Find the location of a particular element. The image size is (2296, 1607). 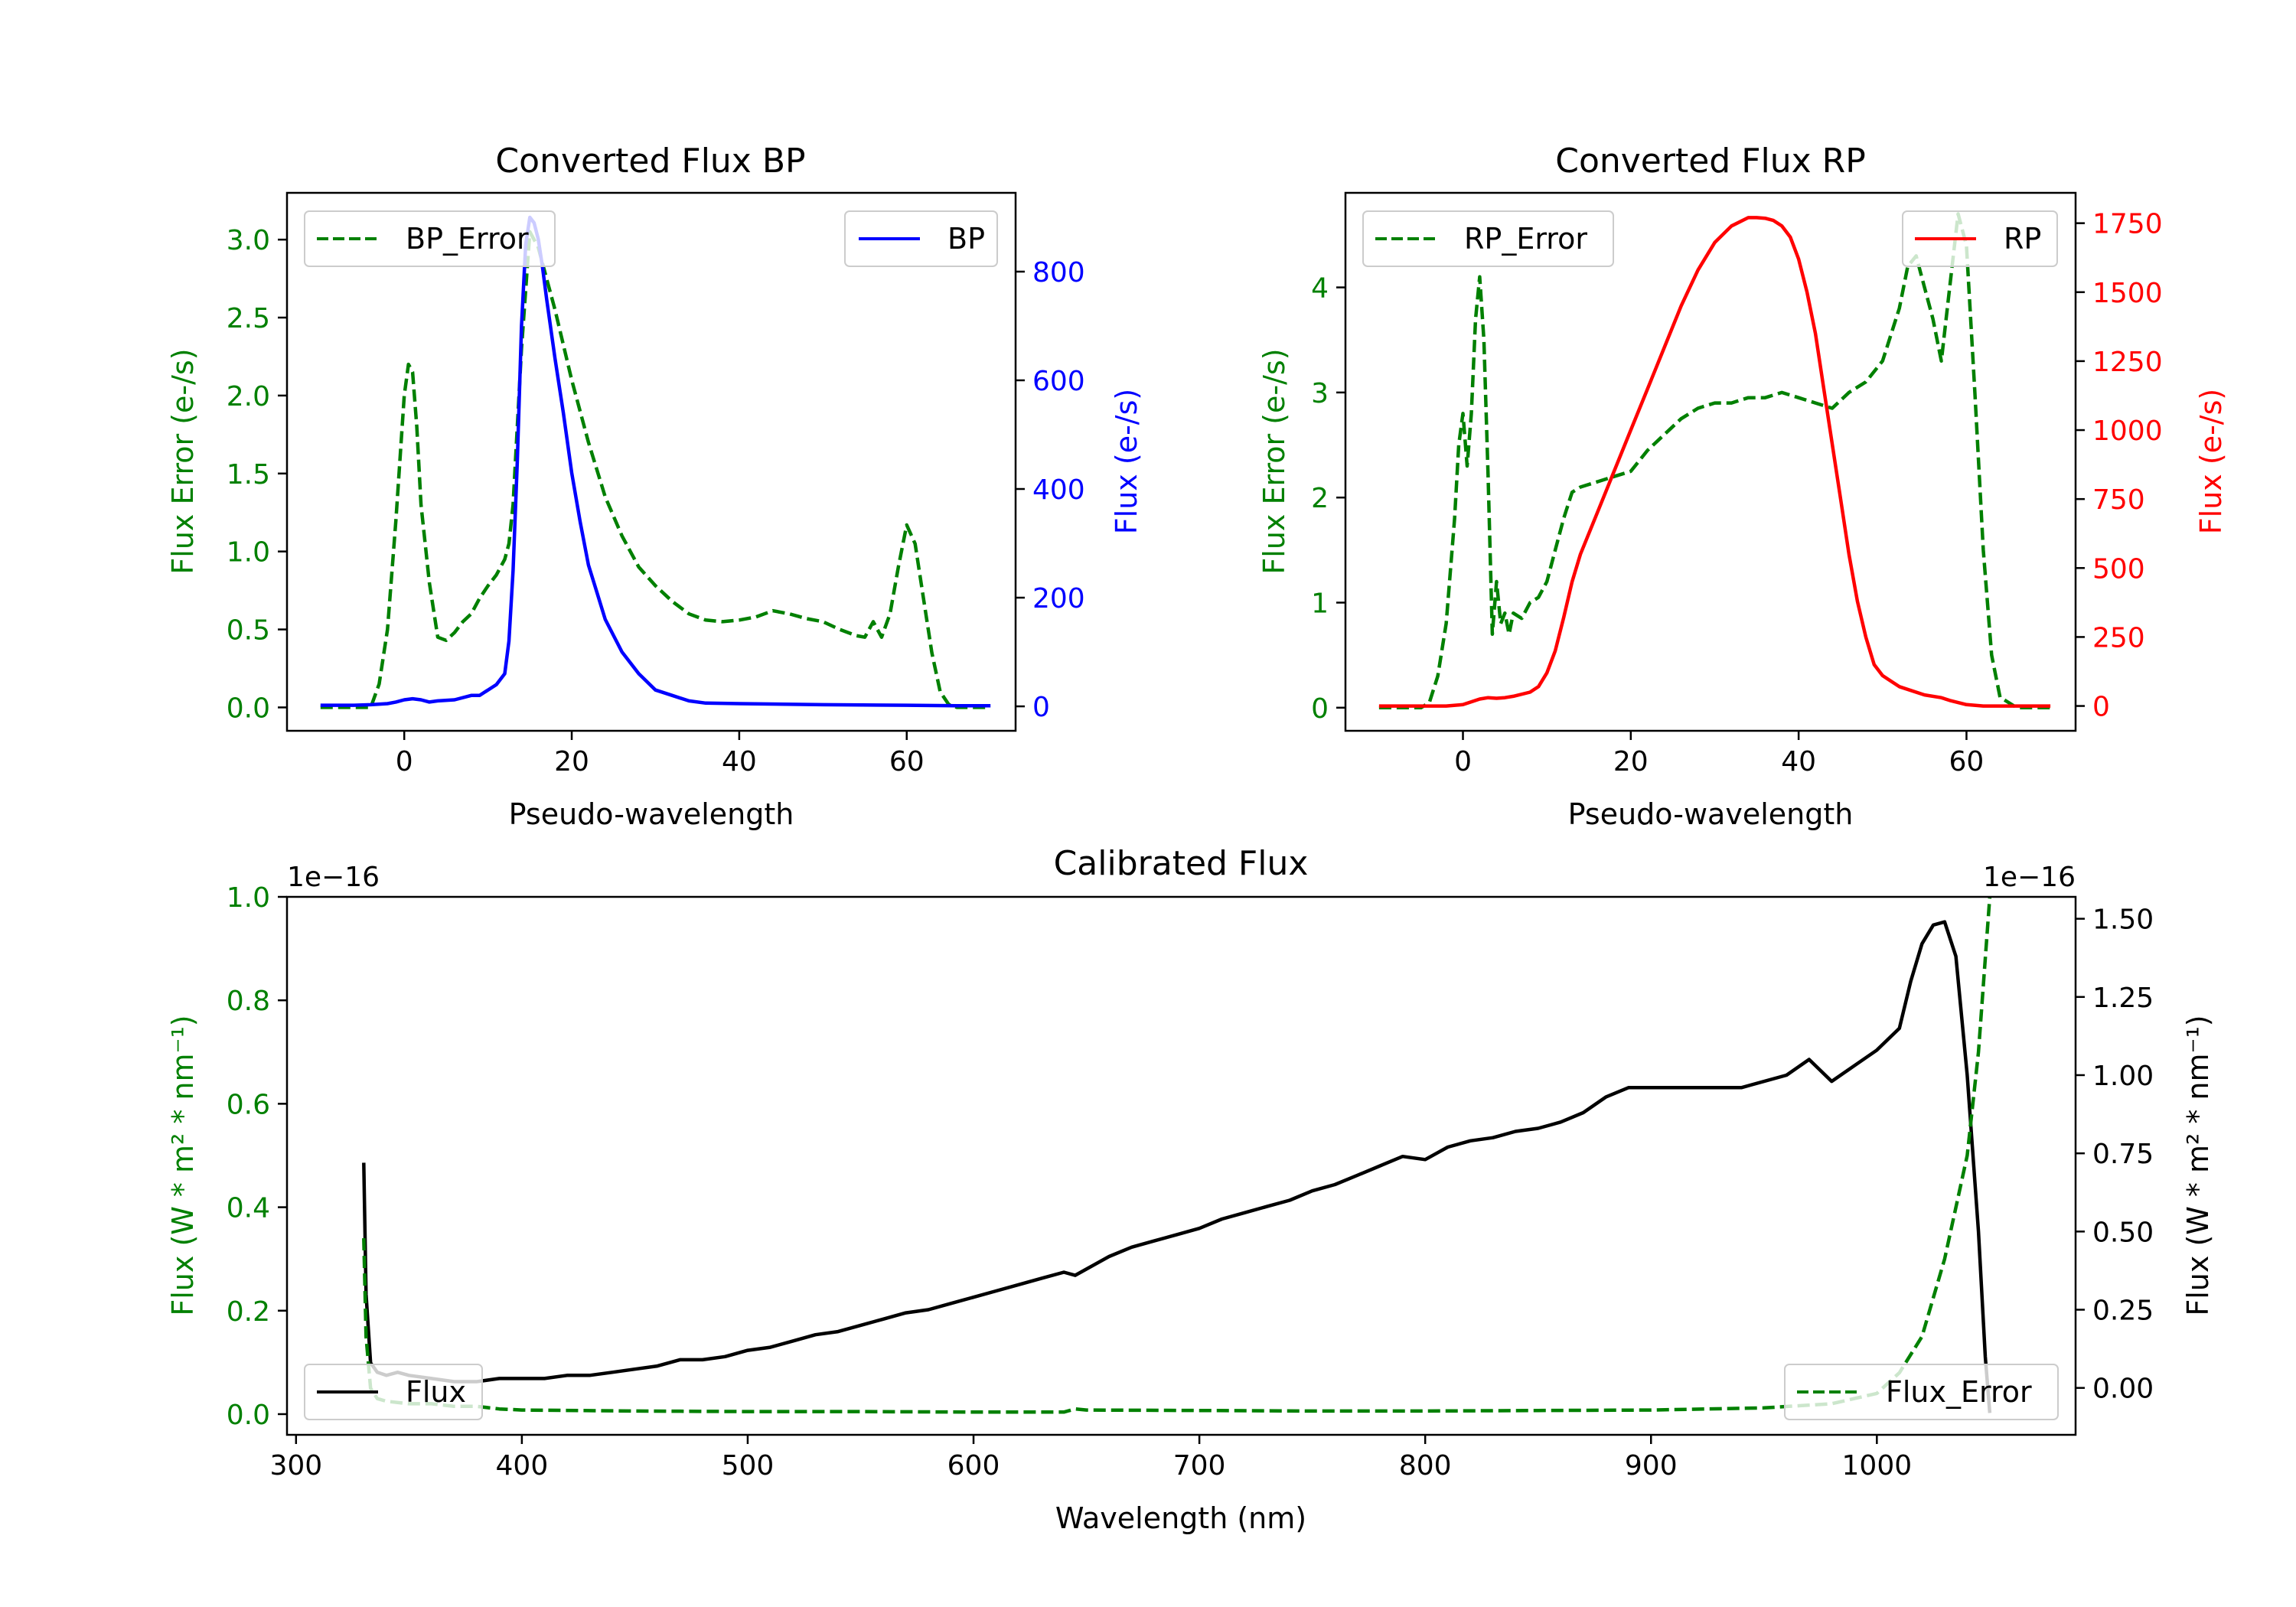

rp-ytick-right-label: 250 is located at coordinates (2118, 638).